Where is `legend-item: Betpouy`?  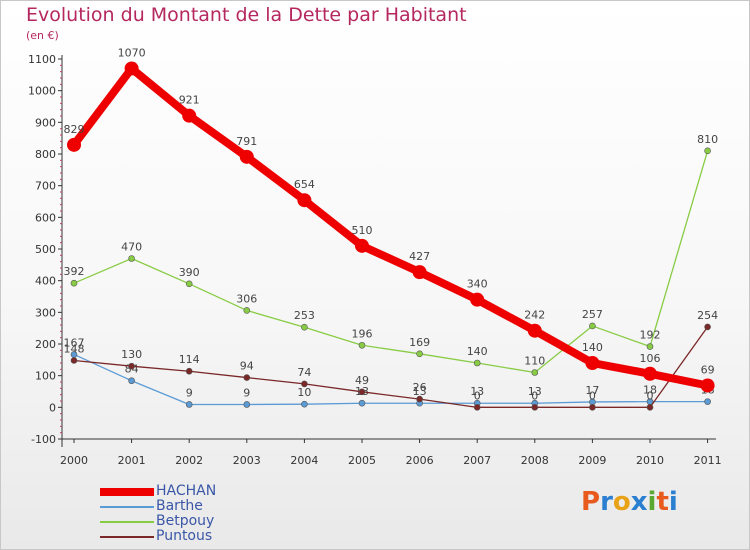 legend-item: Betpouy is located at coordinates (158, 521).